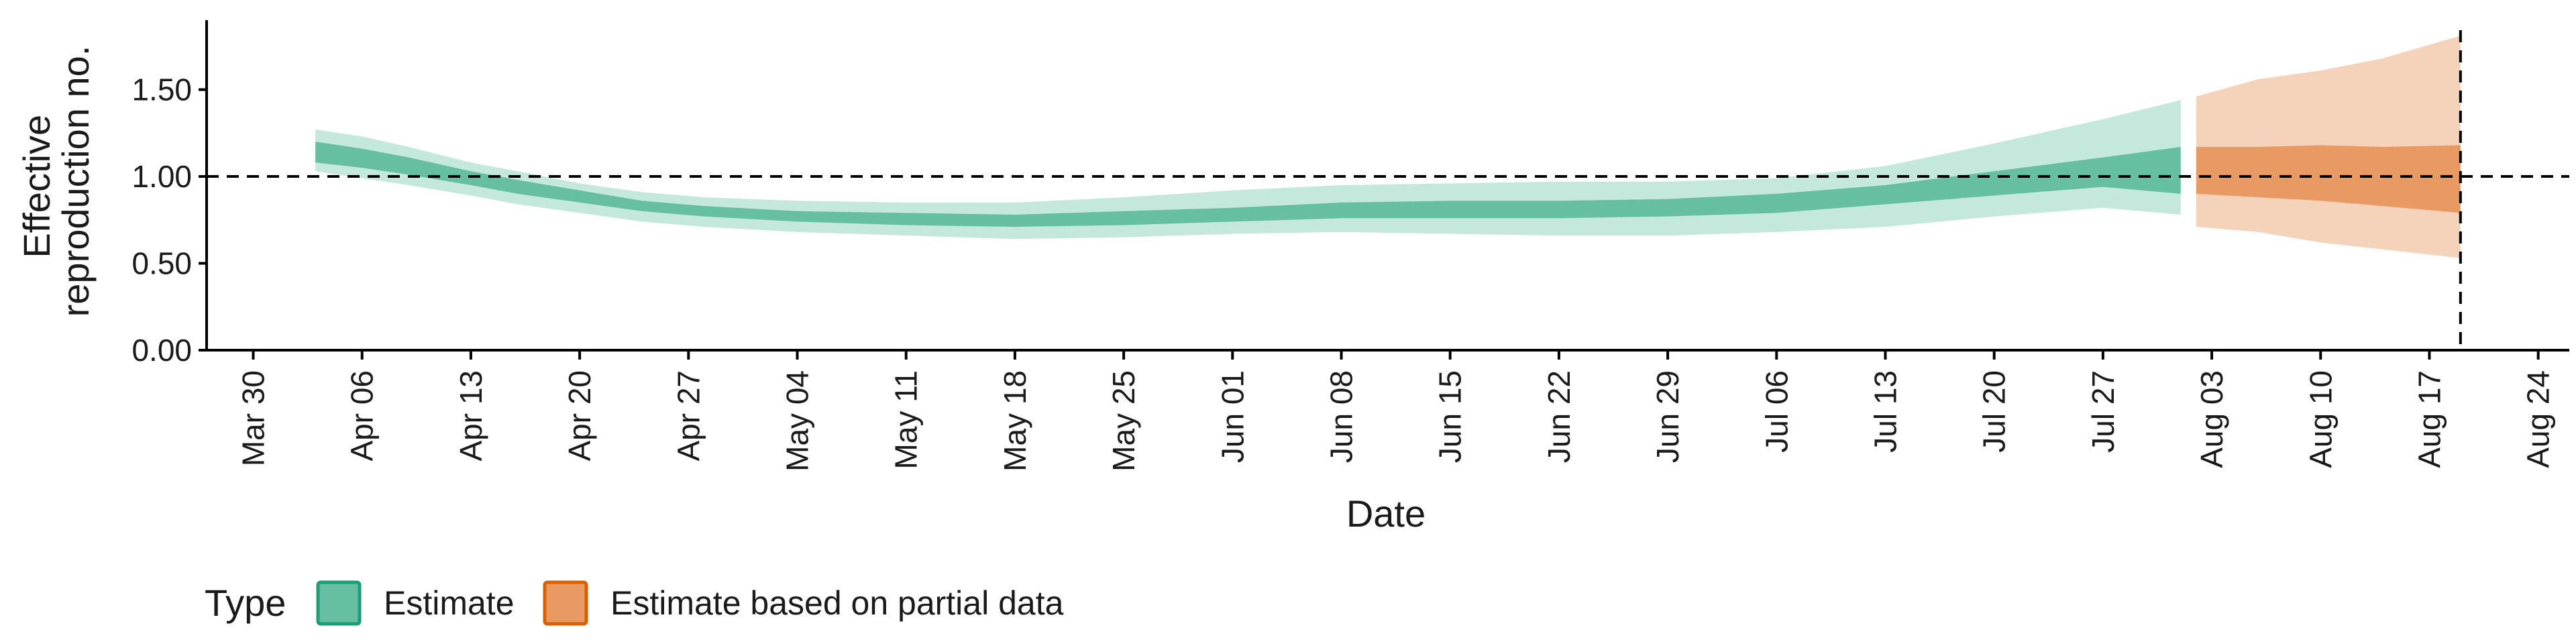 The image size is (2576, 644). Describe the element at coordinates (1559, 416) in the screenshot. I see `x-tick-label: Jun 22` at that location.